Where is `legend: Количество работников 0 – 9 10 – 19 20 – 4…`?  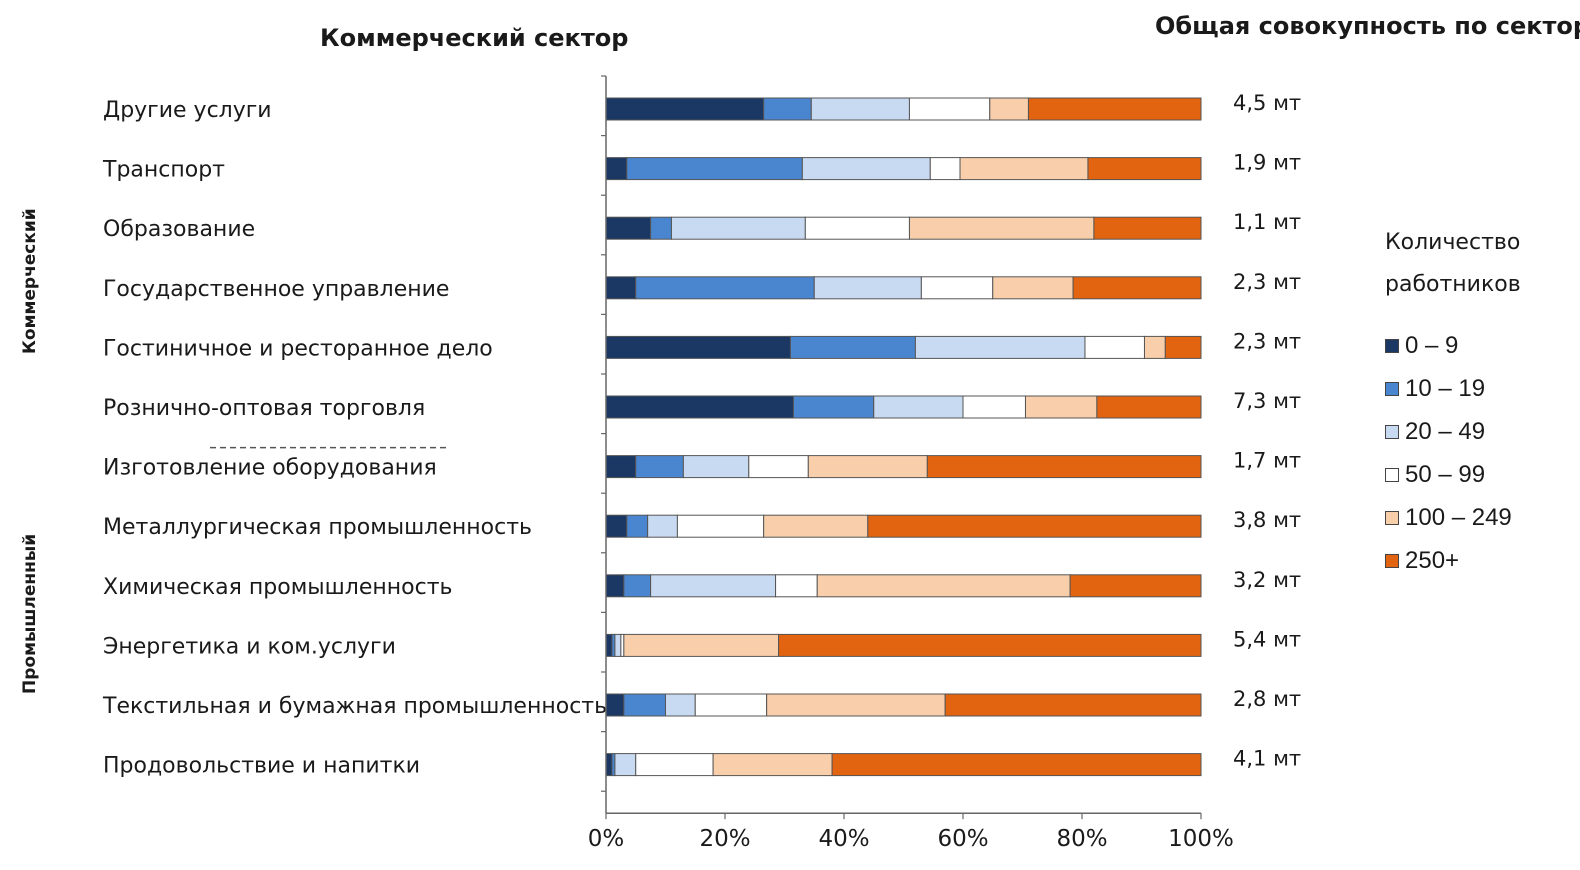 legend: Количество работников 0 – 9 10 – 19 20 – 4… is located at coordinates (1477, 402).